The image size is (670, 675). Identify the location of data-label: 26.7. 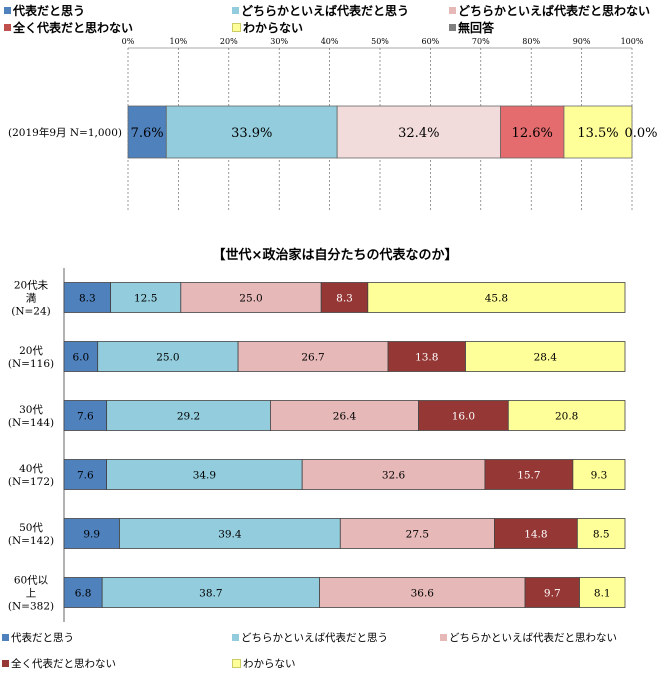
(312, 358).